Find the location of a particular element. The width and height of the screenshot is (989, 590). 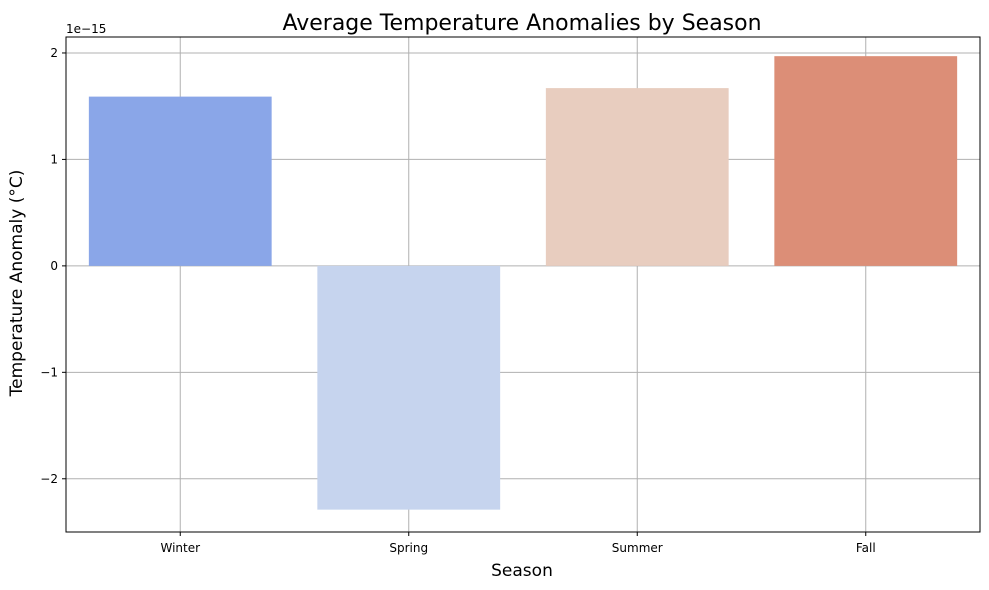

bar-winter is located at coordinates (180, 181).